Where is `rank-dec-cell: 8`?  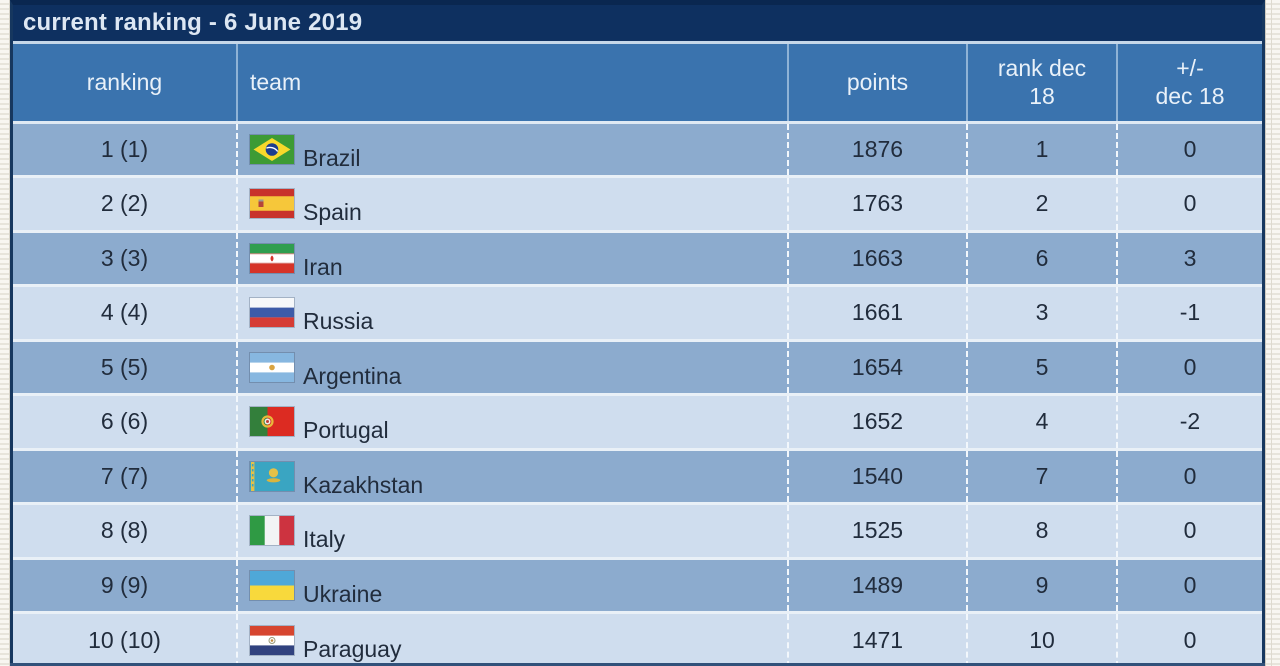 rank-dec-cell: 8 is located at coordinates (1041, 530).